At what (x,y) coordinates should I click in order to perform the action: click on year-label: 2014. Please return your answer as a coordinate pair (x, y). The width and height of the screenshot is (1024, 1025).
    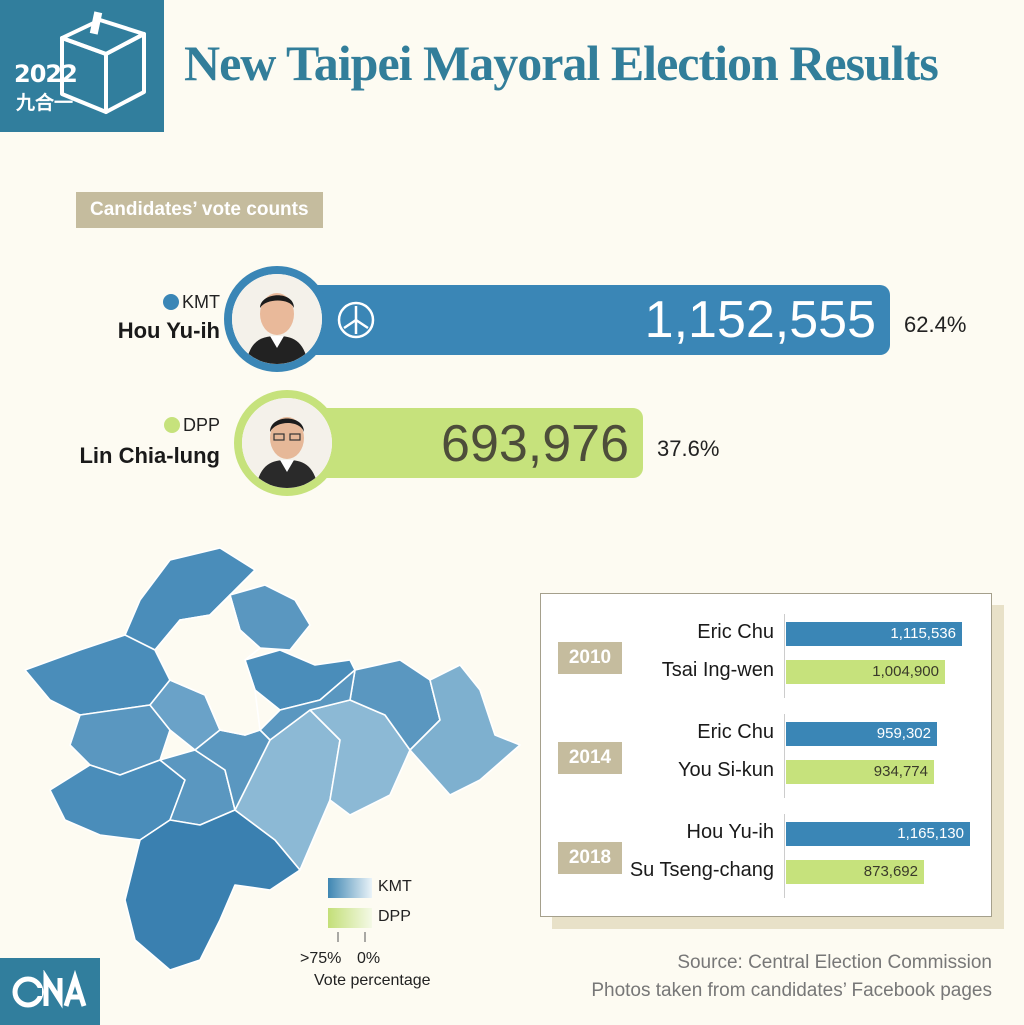
    Looking at the image, I should click on (590, 758).